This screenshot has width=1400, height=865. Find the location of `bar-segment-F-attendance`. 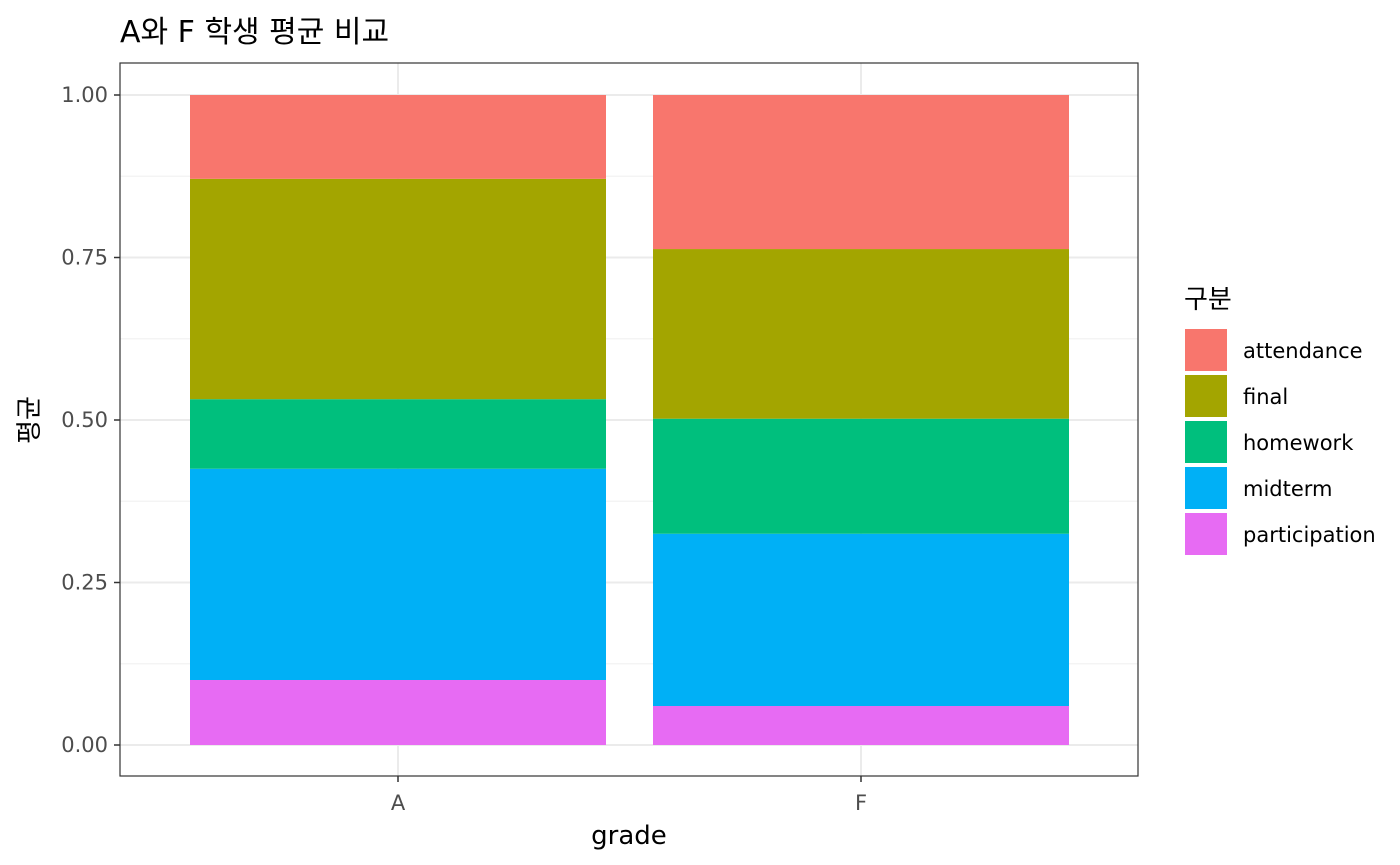

bar-segment-F-attendance is located at coordinates (861, 172).